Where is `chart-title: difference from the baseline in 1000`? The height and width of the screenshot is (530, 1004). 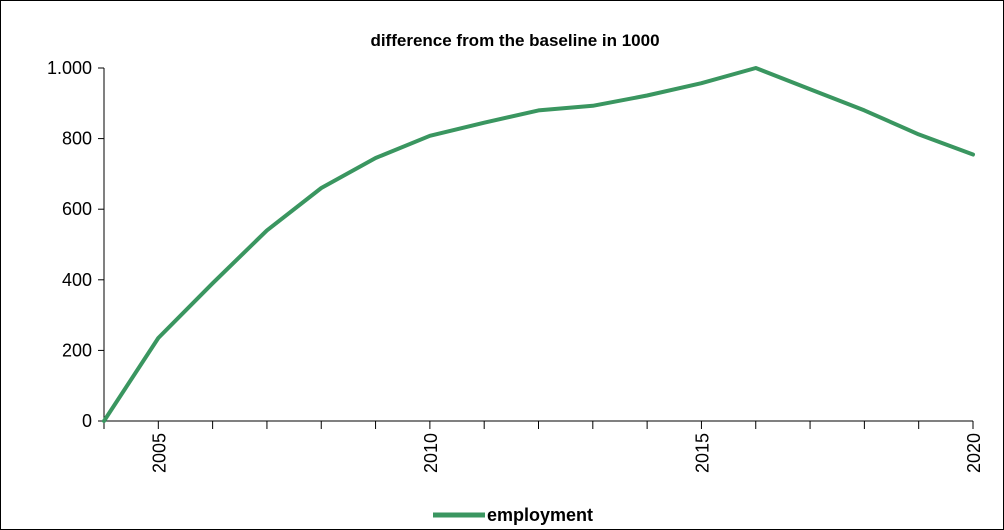
chart-title: difference from the baseline in 1000 is located at coordinates (514, 40).